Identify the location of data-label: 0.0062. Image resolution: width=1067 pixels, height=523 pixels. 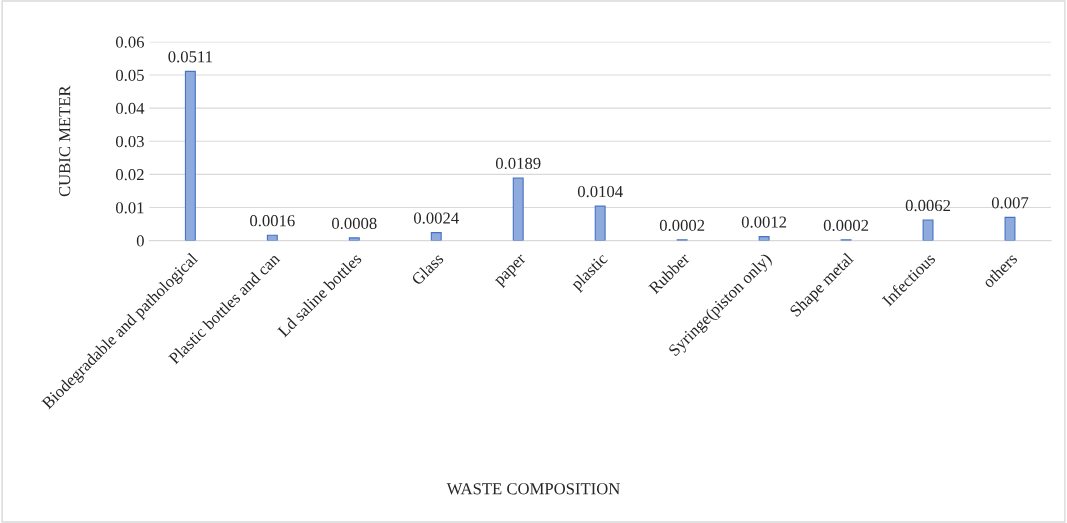
(928, 205).